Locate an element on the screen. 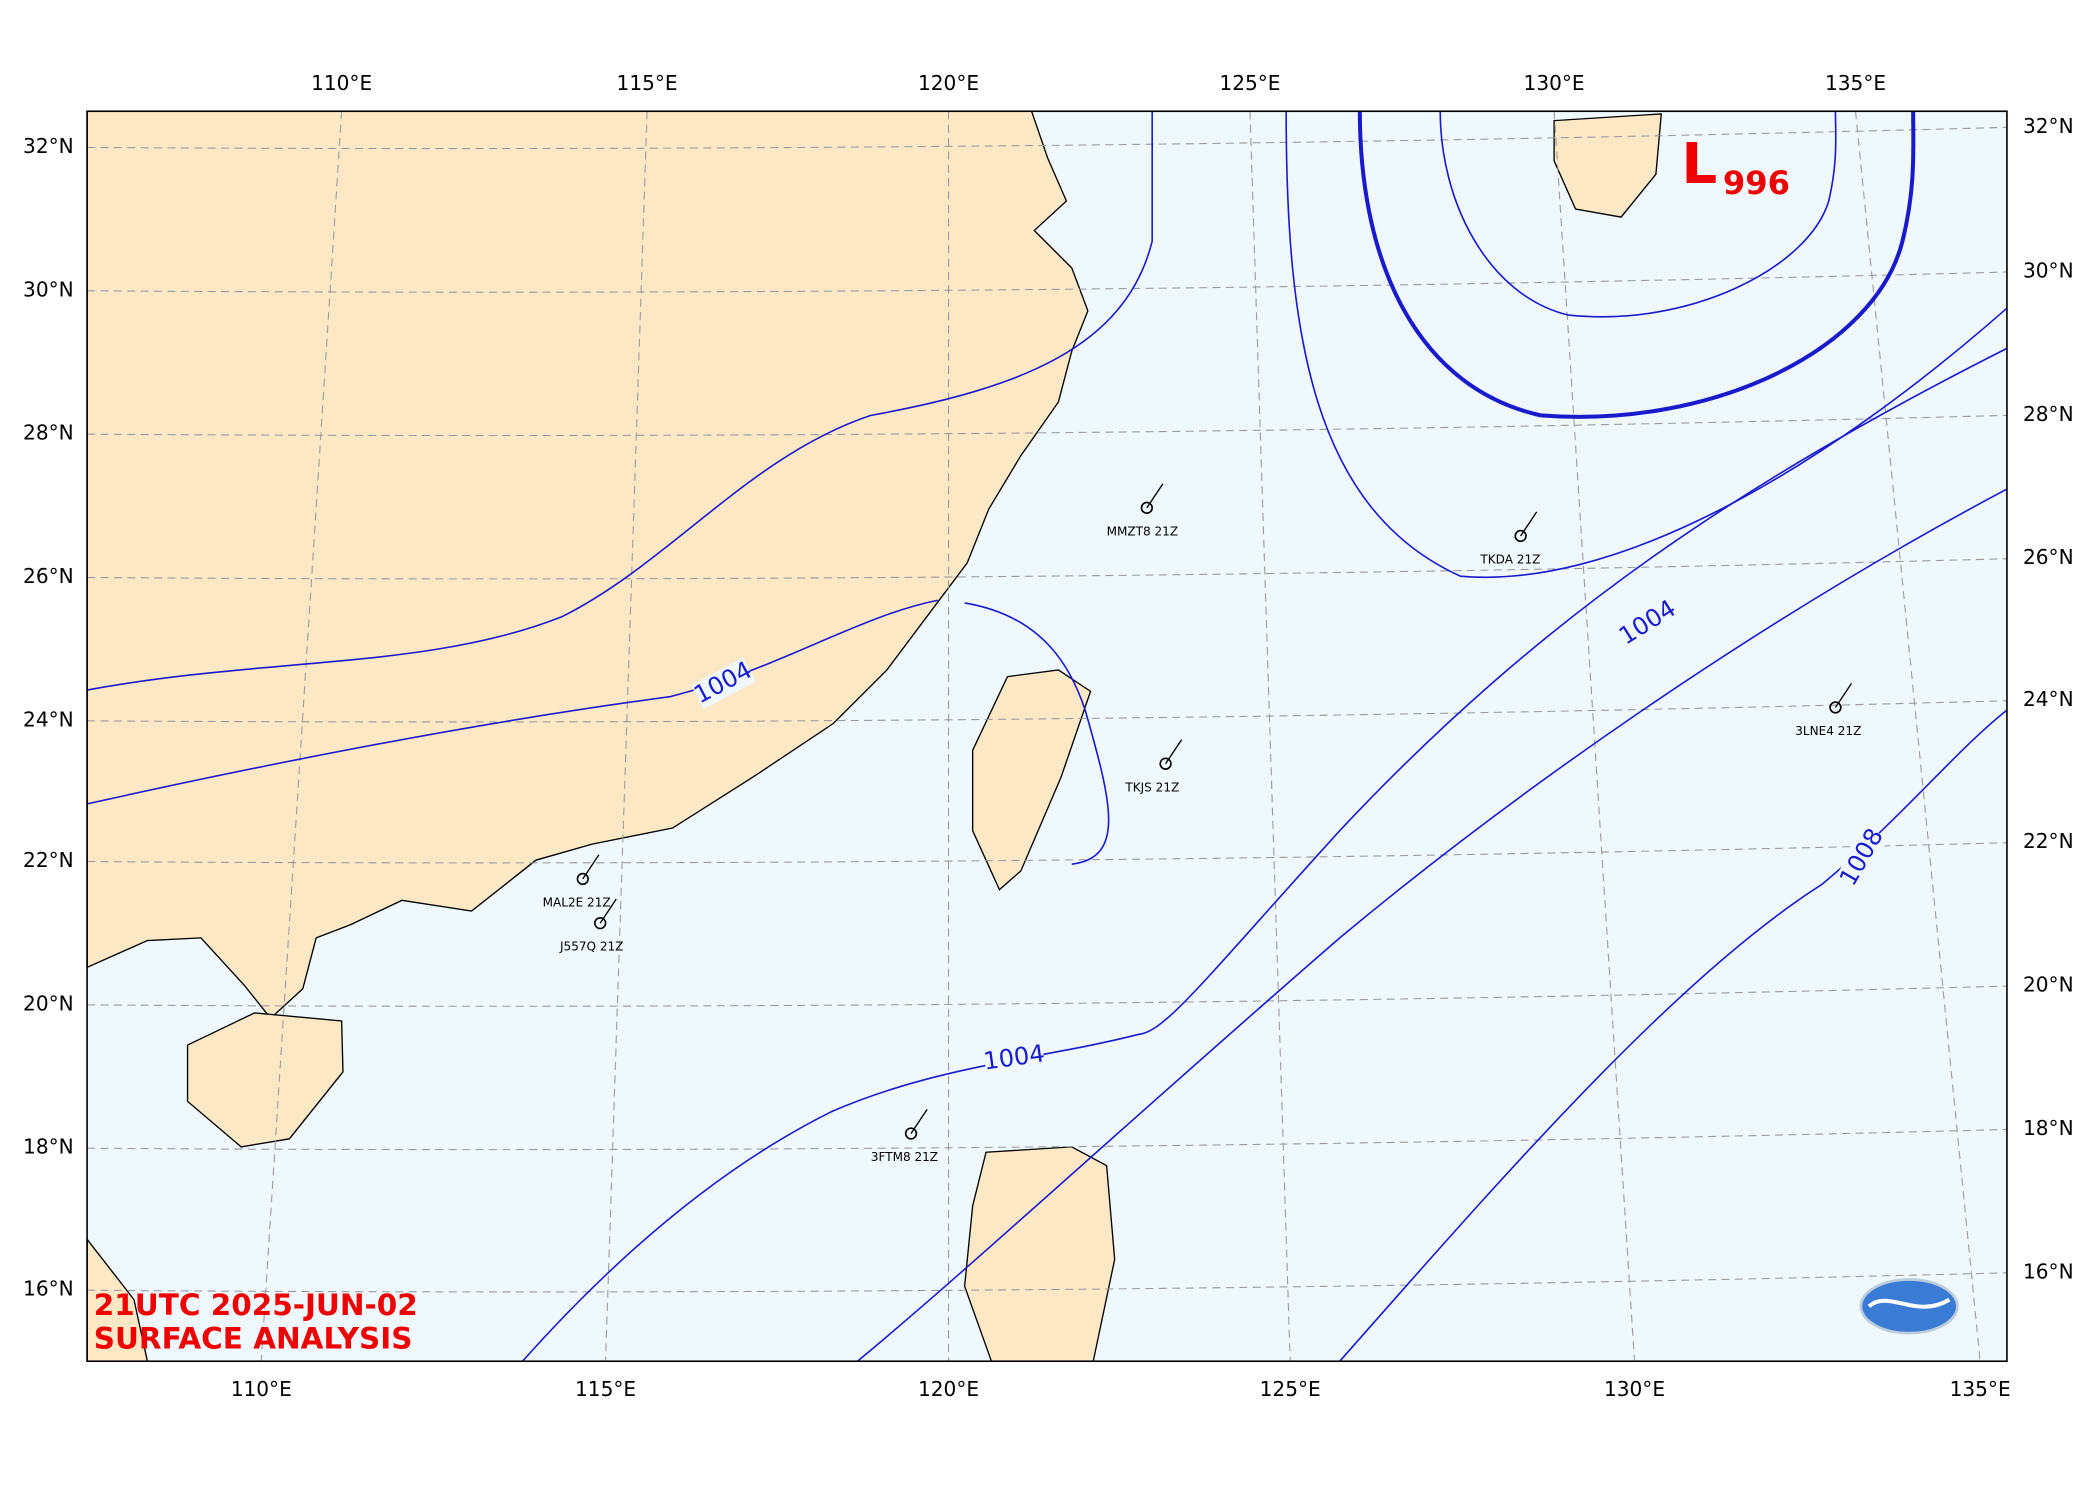  lat-label-right: 24°N is located at coordinates (2048, 699).